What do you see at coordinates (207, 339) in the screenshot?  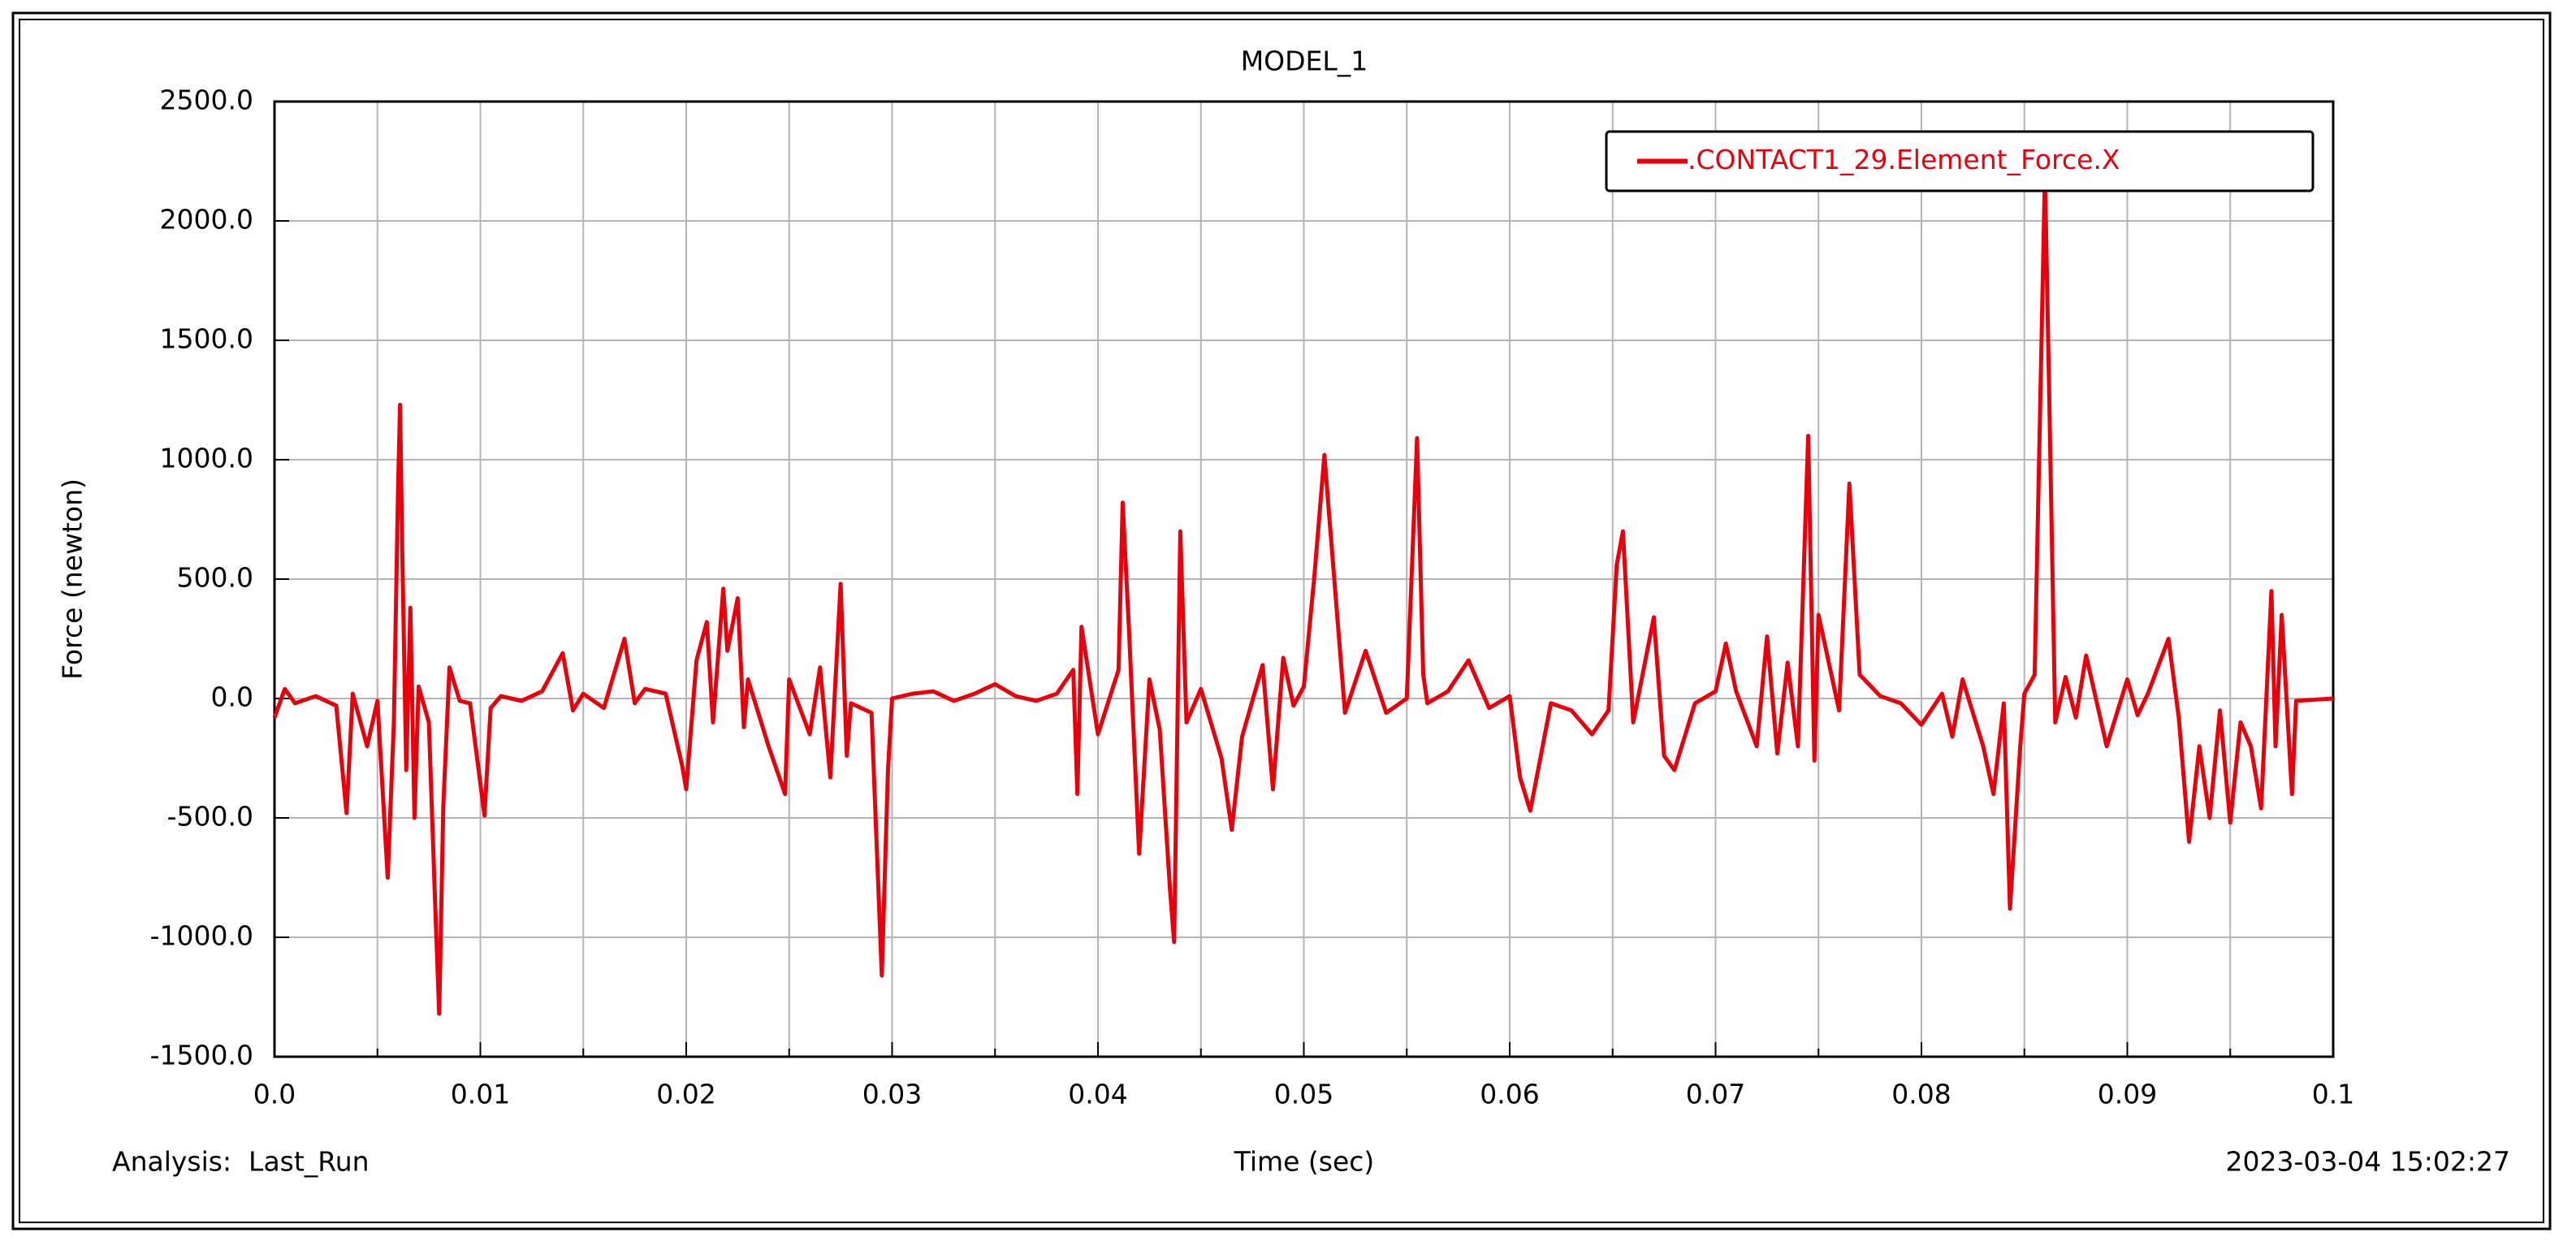 I see `y-tick-label: 1500.0` at bounding box center [207, 339].